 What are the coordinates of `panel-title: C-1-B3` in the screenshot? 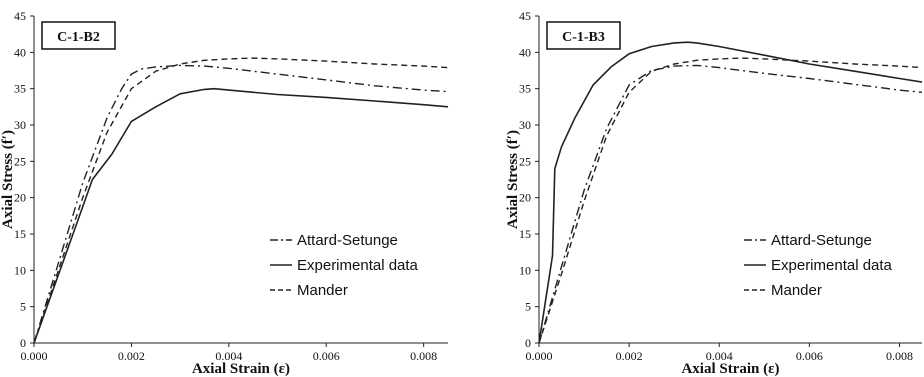 It's located at (583, 37).